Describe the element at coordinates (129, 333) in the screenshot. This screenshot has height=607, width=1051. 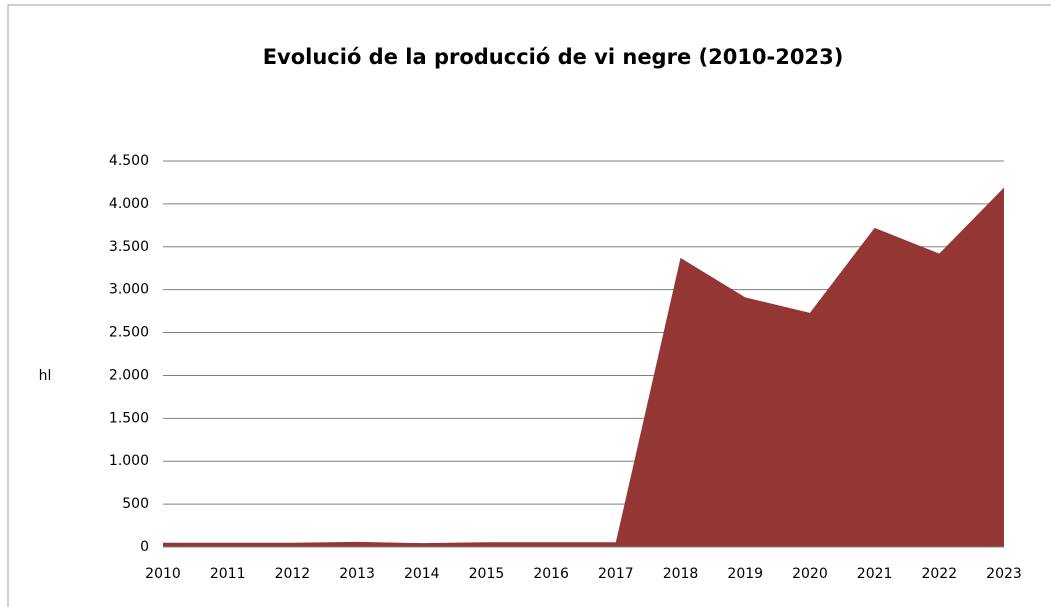
I see `y-tick-label: 2.500` at that location.